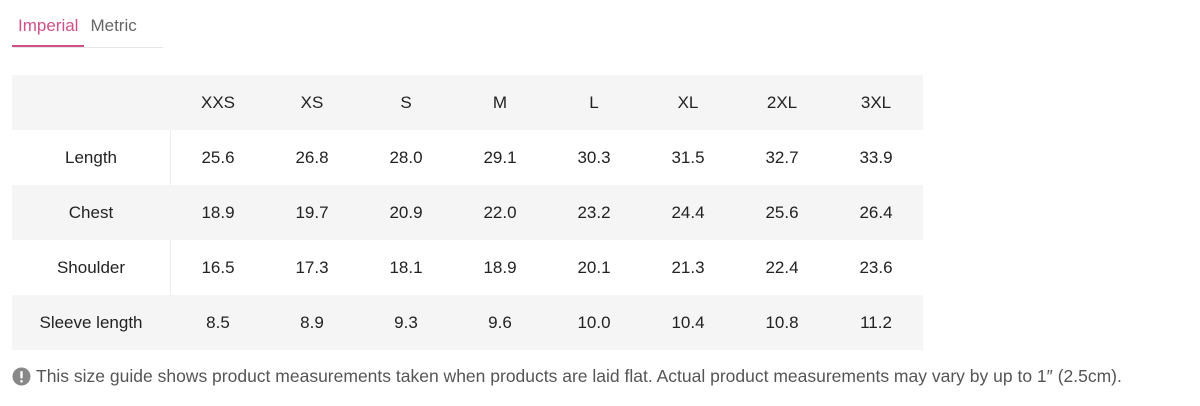 The image size is (1200, 406). What do you see at coordinates (406, 212) in the screenshot?
I see `cell: 20.9` at bounding box center [406, 212].